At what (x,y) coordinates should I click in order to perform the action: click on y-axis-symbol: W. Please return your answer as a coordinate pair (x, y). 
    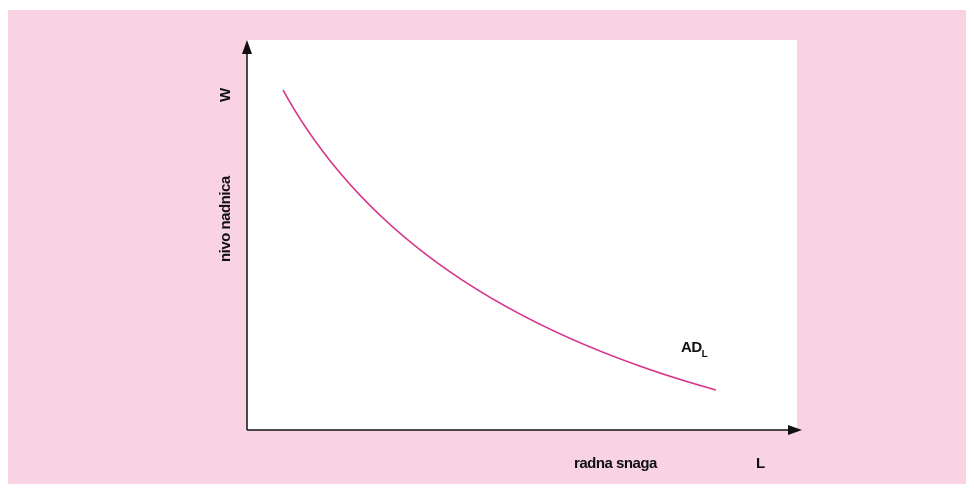
    Looking at the image, I should click on (225, 94).